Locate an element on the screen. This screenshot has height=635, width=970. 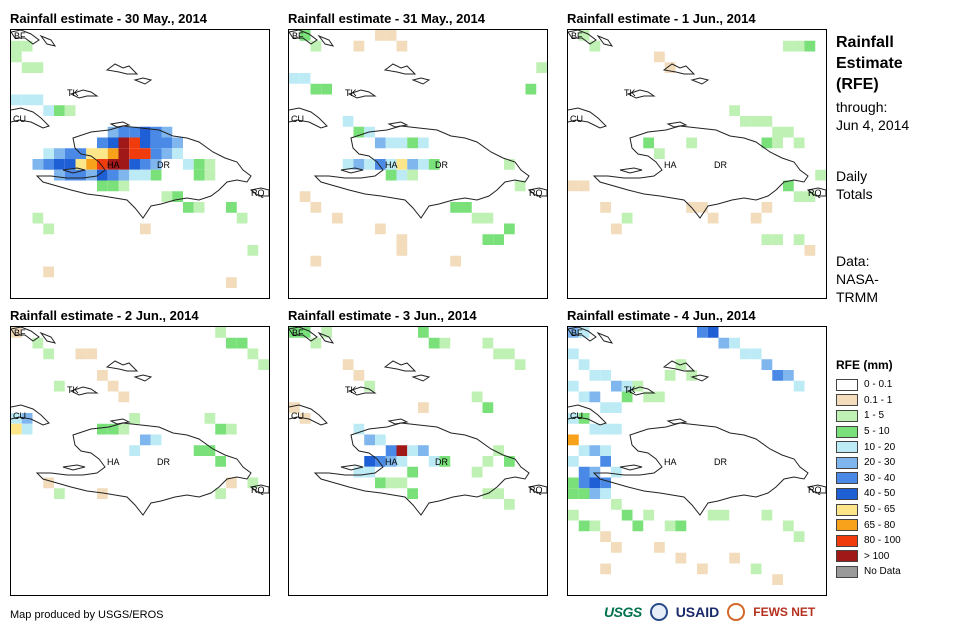
daily-line1: Daily is located at coordinates (852, 176).